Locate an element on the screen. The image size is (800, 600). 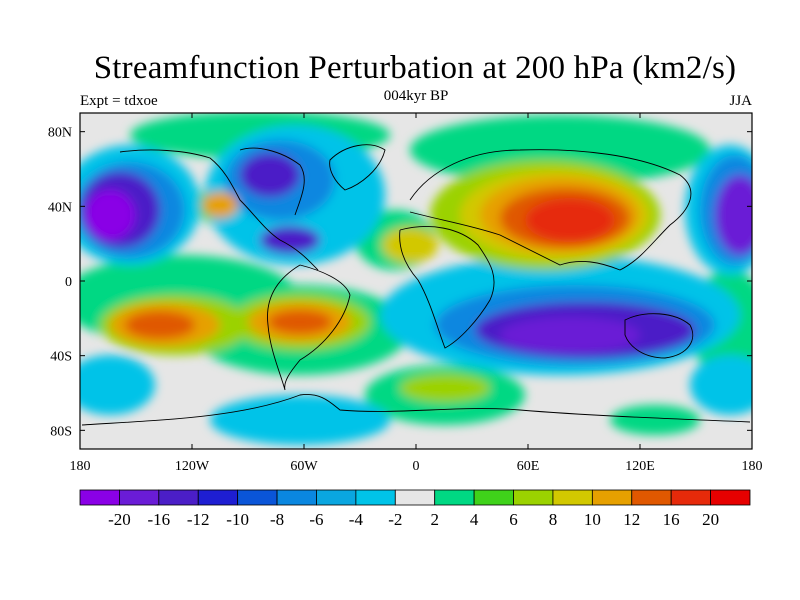
colorbar-label: -6 is located at coordinates (316, 519).